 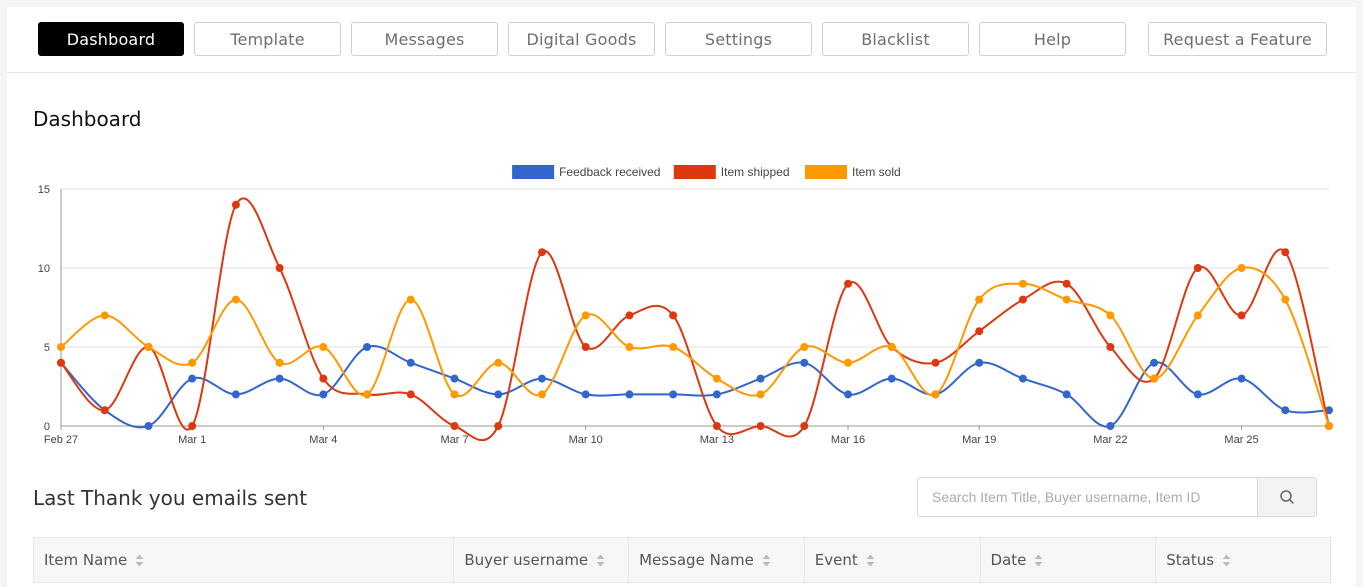 I want to click on nav-help-button: Help, so click(x=1052, y=39).